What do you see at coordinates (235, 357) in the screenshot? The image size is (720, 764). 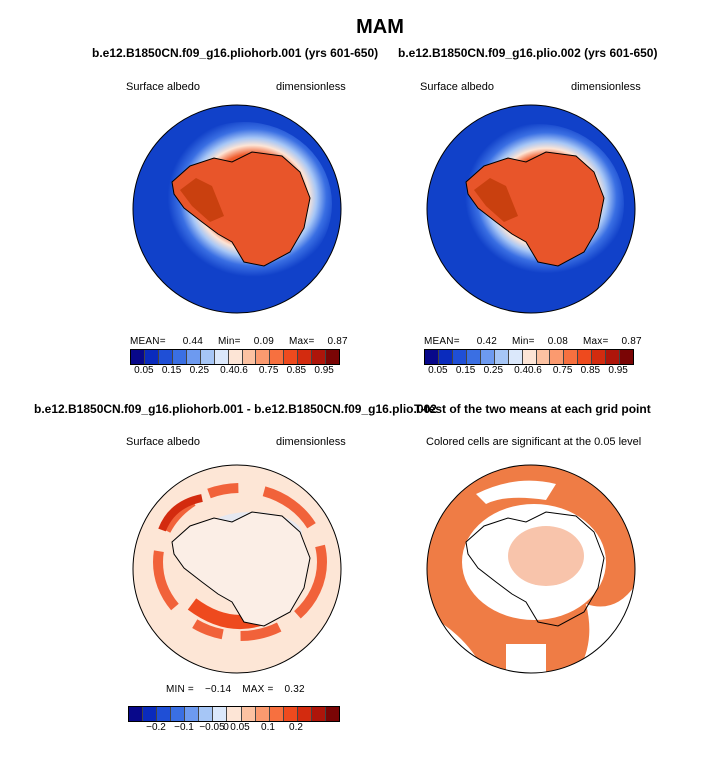 I see `panel1-colorbar` at bounding box center [235, 357].